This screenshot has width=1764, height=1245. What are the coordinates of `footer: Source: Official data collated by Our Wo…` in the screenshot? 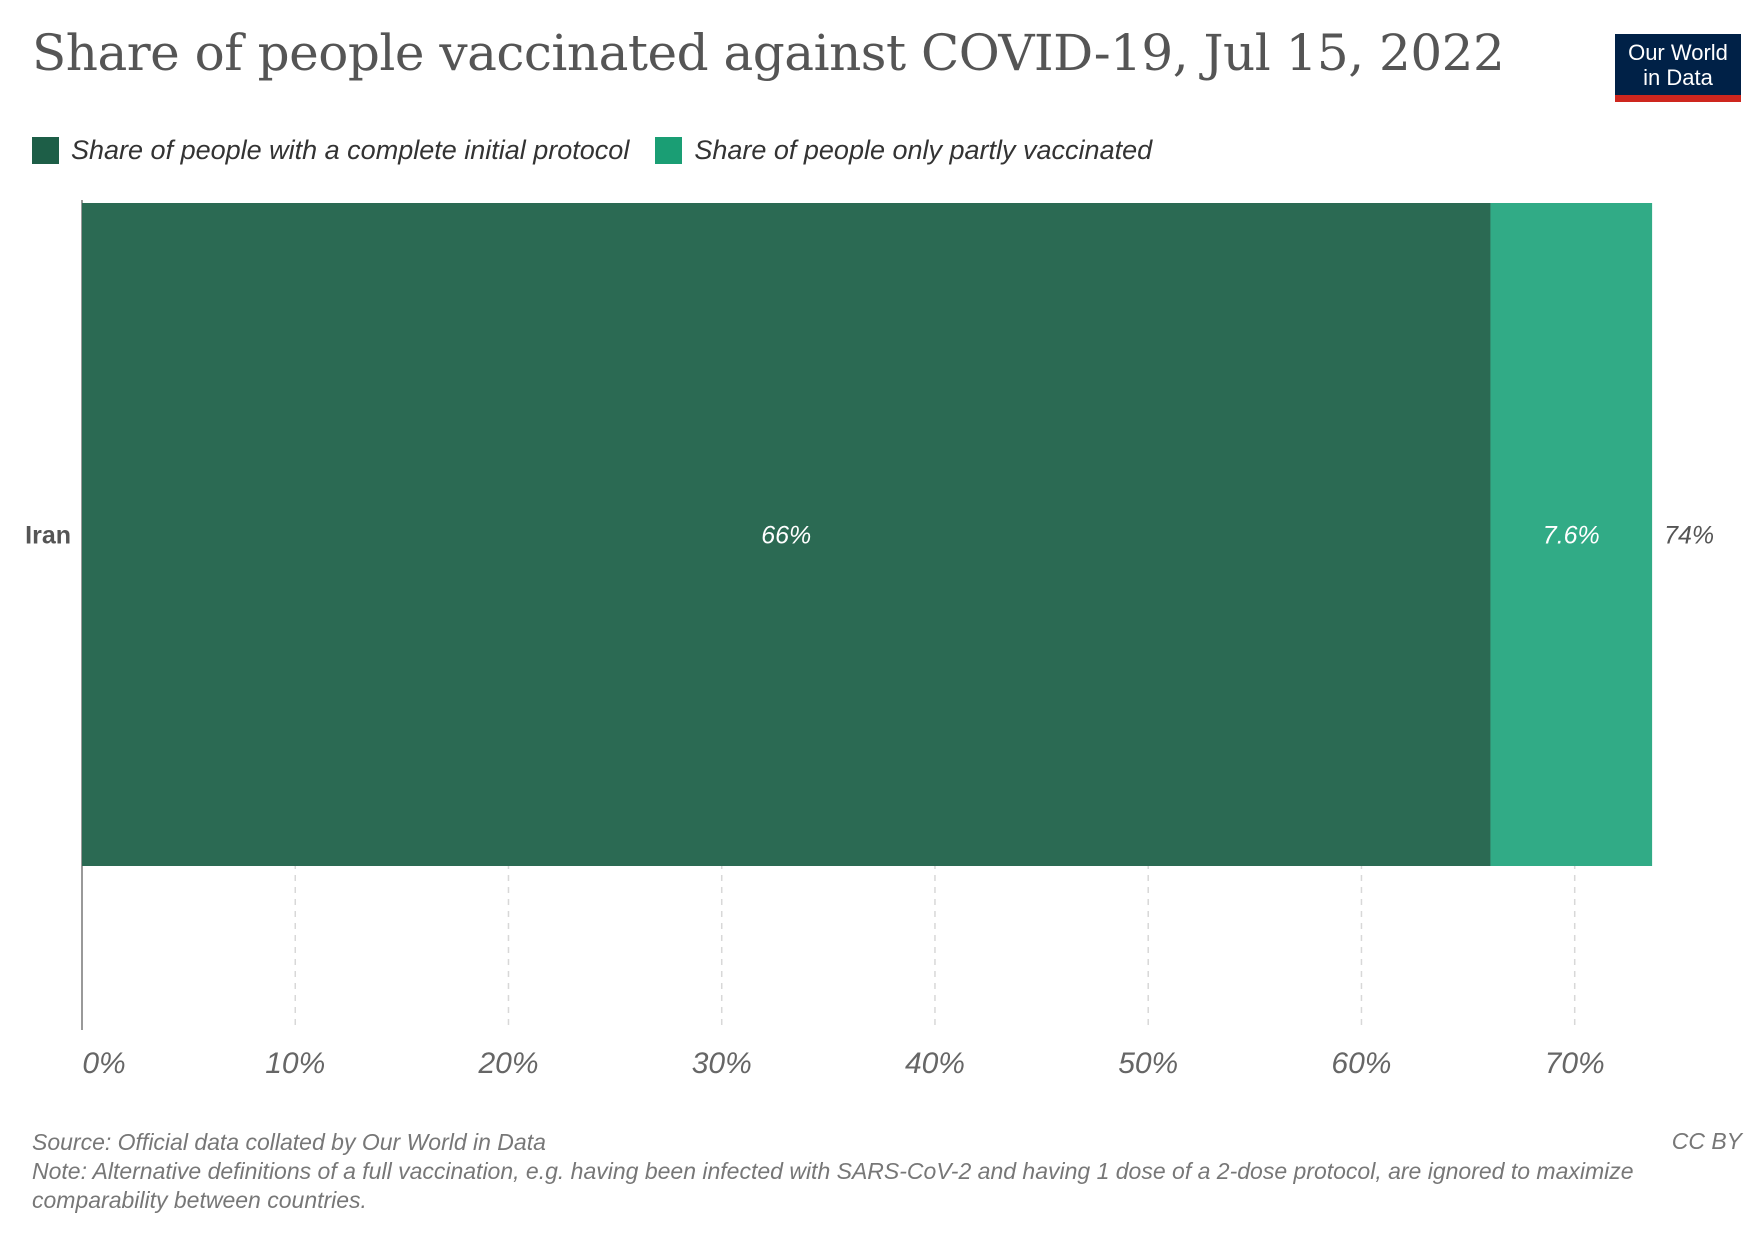 It's located at (887, 1171).